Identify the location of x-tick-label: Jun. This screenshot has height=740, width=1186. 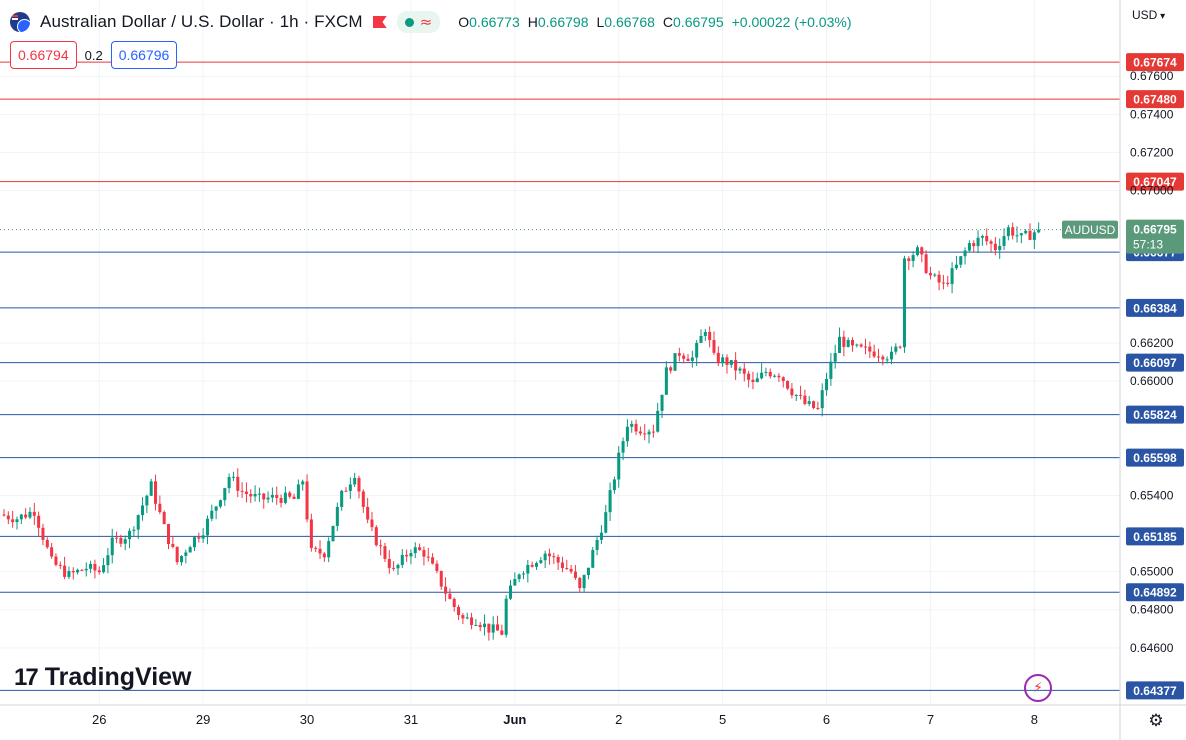
(514, 719).